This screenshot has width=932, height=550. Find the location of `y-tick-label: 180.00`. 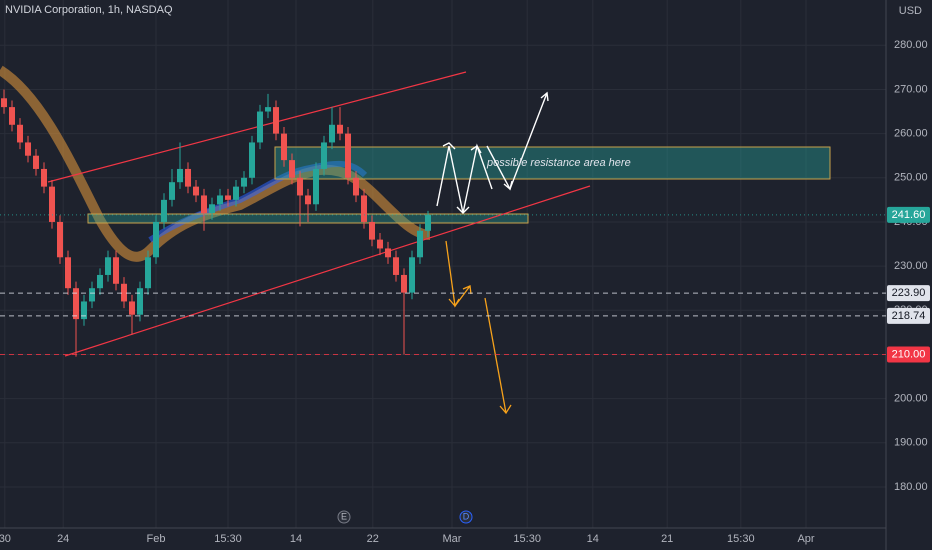

y-tick-label: 180.00 is located at coordinates (911, 487).